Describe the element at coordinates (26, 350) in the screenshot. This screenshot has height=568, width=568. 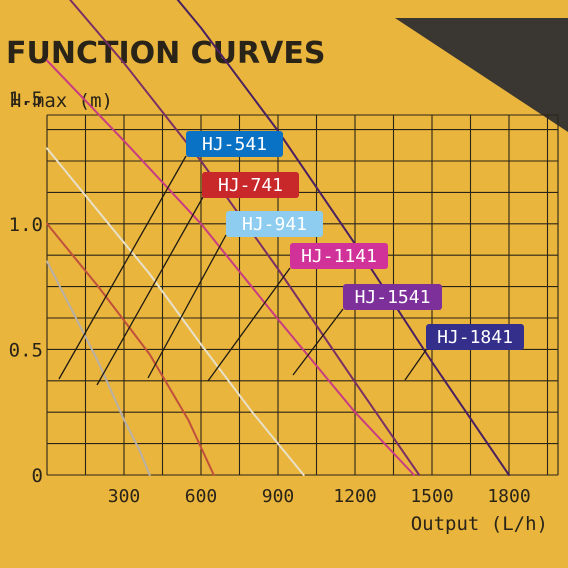
I see `y-tick-label: 0.5` at that location.